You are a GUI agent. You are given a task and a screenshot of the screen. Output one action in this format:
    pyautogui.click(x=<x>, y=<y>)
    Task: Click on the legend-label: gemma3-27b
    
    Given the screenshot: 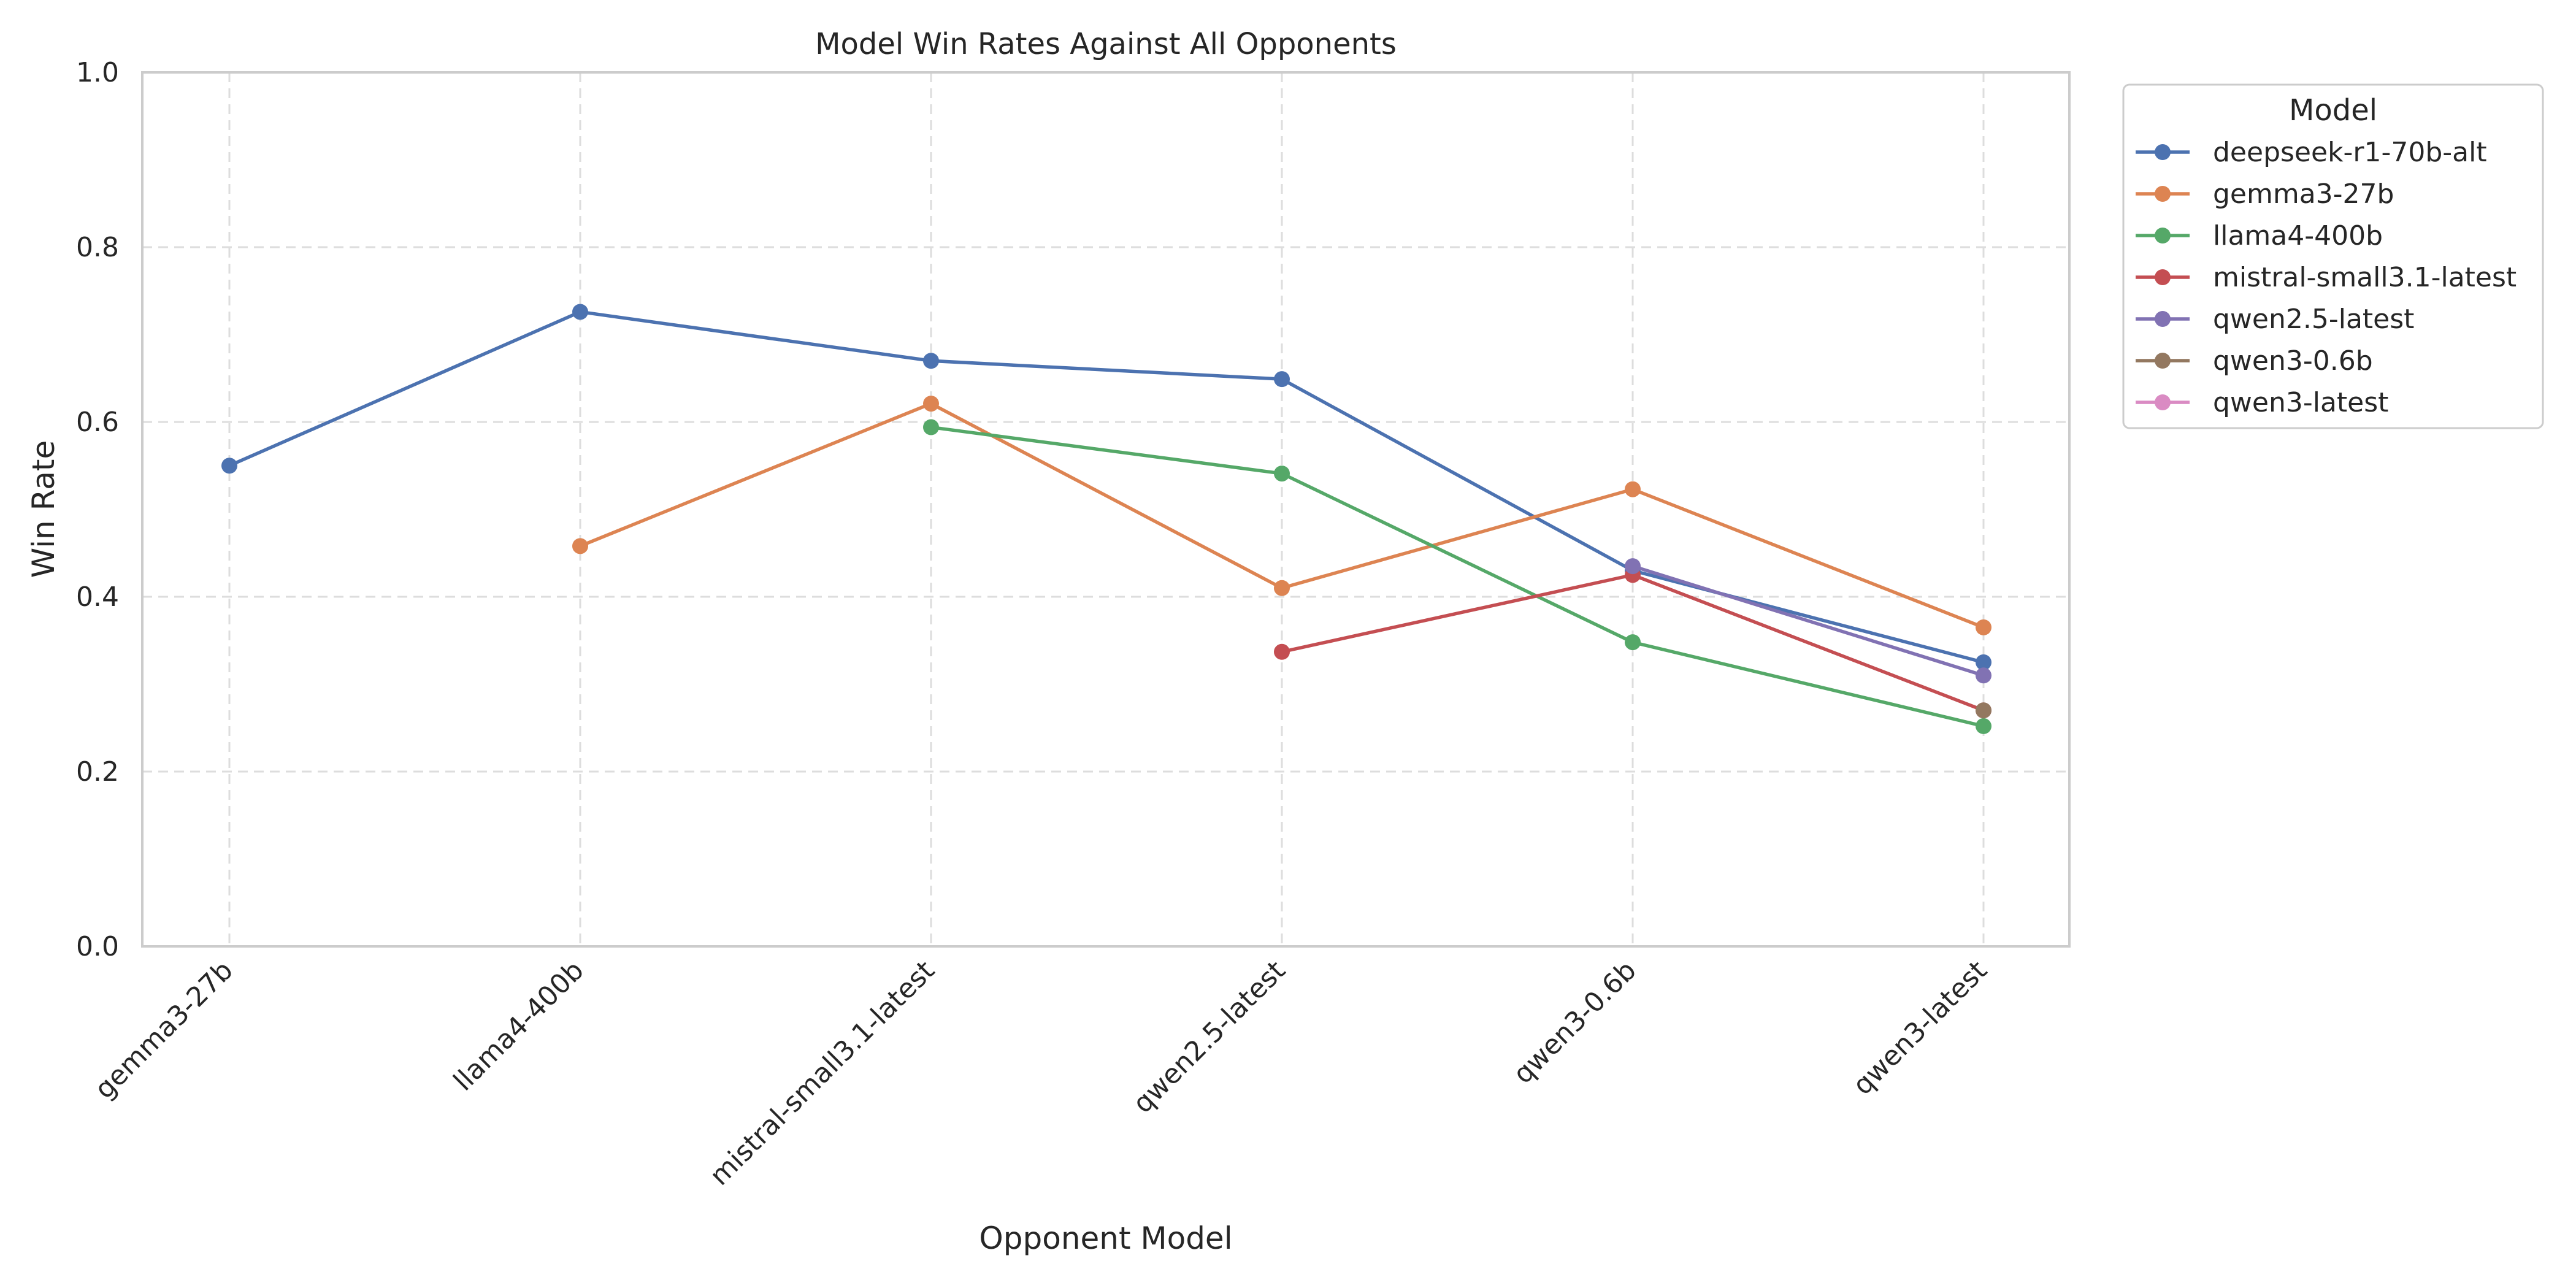 What is the action you would take?
    pyautogui.click(x=2303, y=194)
    